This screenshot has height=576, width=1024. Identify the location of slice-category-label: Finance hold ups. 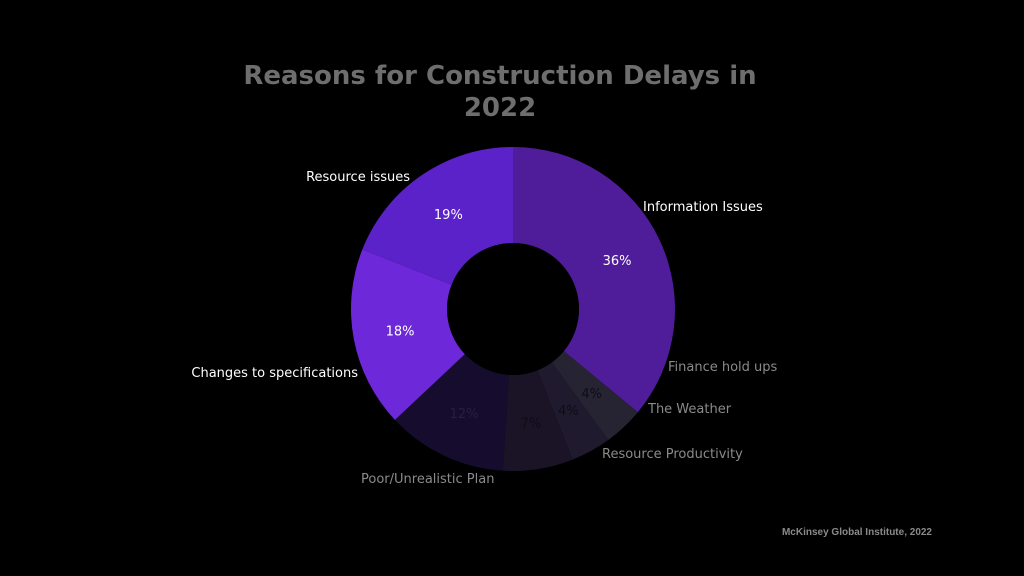
(723, 367).